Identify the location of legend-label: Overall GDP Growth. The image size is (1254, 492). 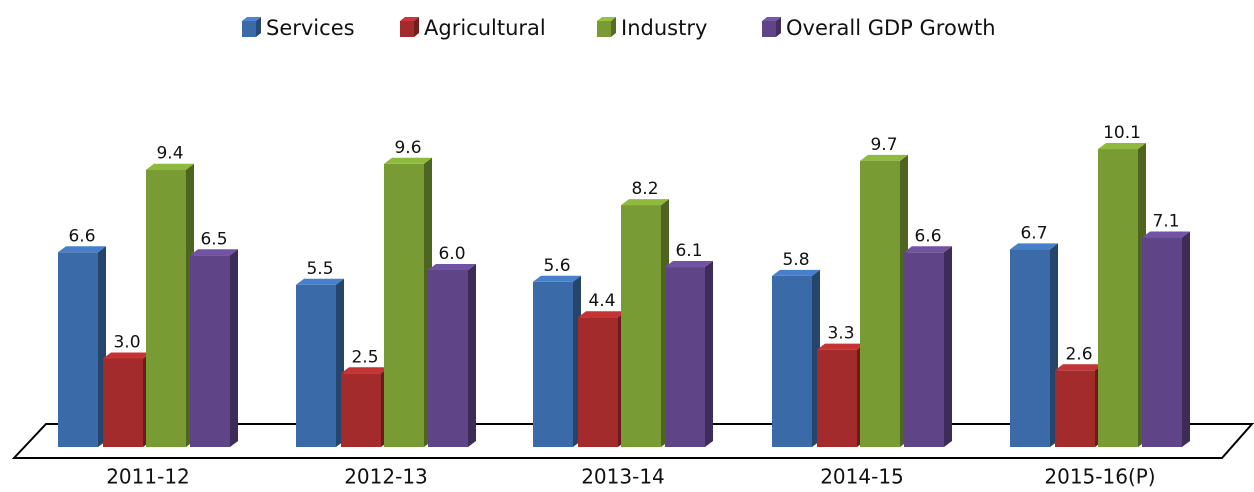
(891, 28).